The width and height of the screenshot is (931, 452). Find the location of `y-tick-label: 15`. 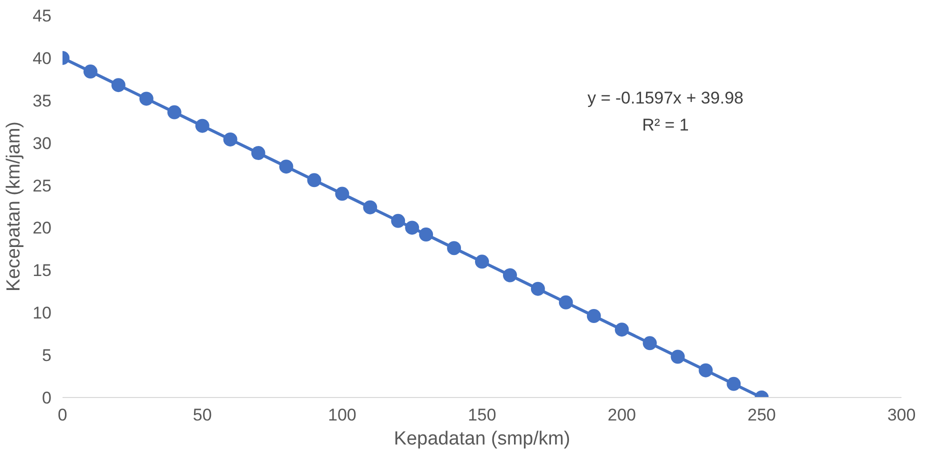

y-tick-label: 15 is located at coordinates (42, 270).